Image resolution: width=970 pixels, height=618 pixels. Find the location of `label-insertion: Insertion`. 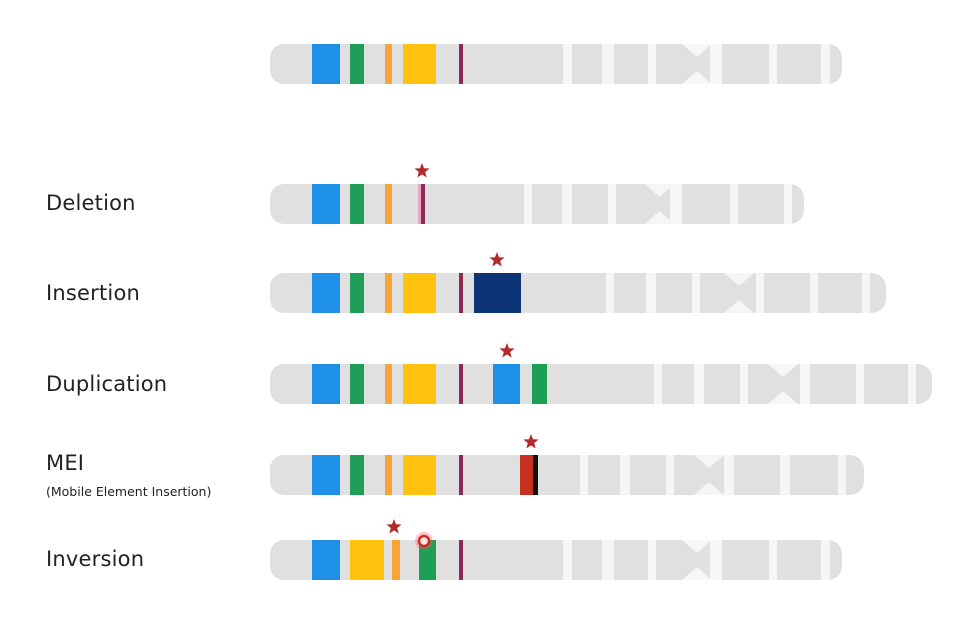

label-insertion: Insertion is located at coordinates (93, 293).